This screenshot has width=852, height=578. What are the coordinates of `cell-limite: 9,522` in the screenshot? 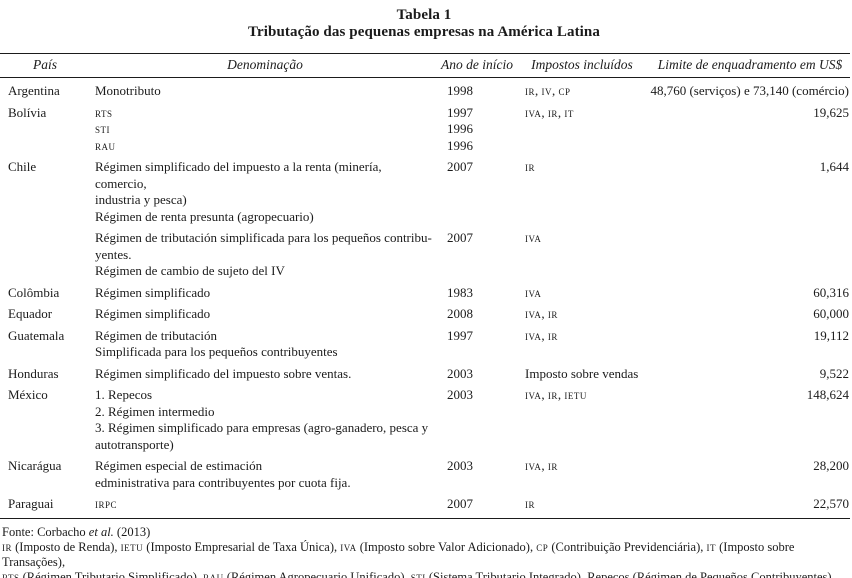 It's located at (834, 373).